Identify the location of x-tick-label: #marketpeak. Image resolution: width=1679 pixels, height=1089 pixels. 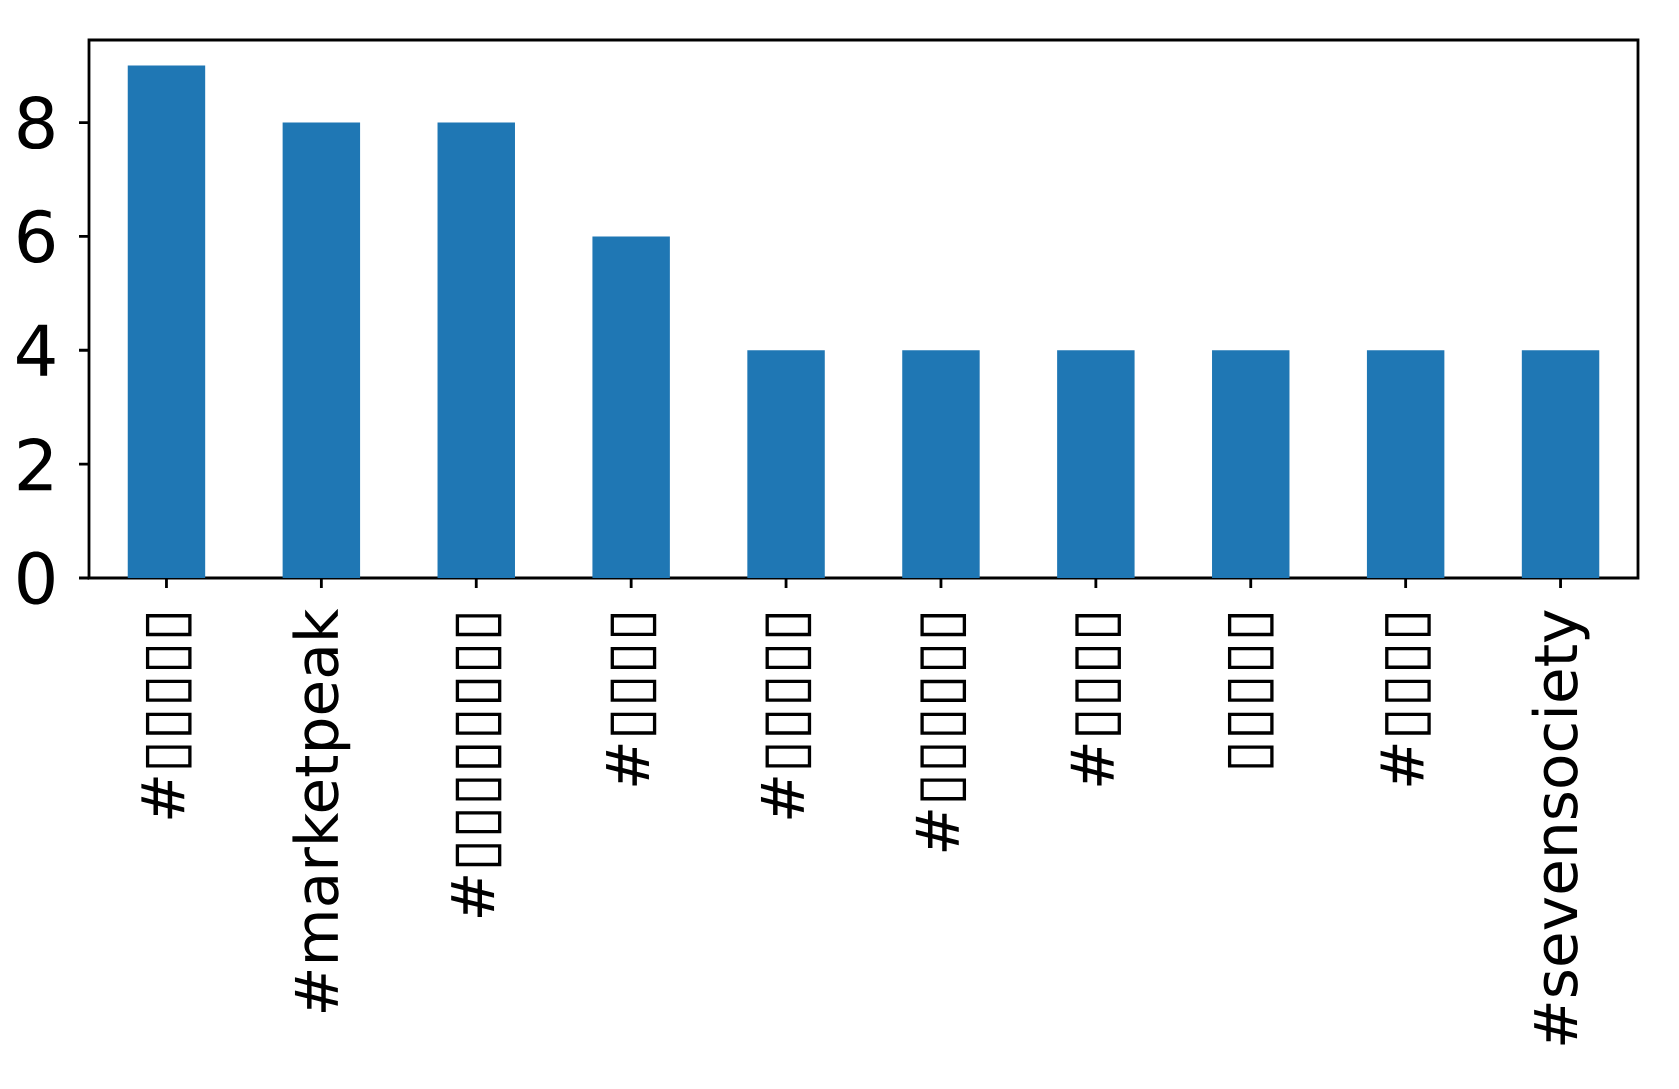
(321, 810).